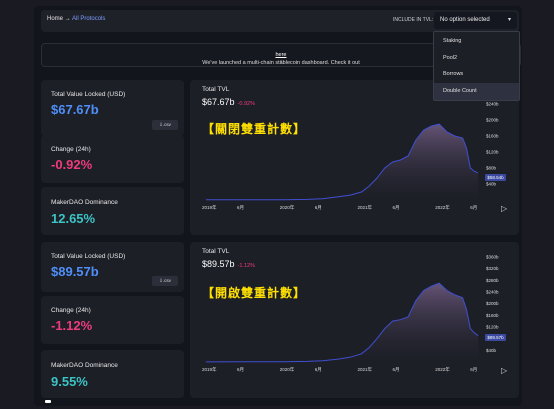 This screenshot has width=554, height=409. I want to click on option-borrows: Borrows, so click(453, 74).